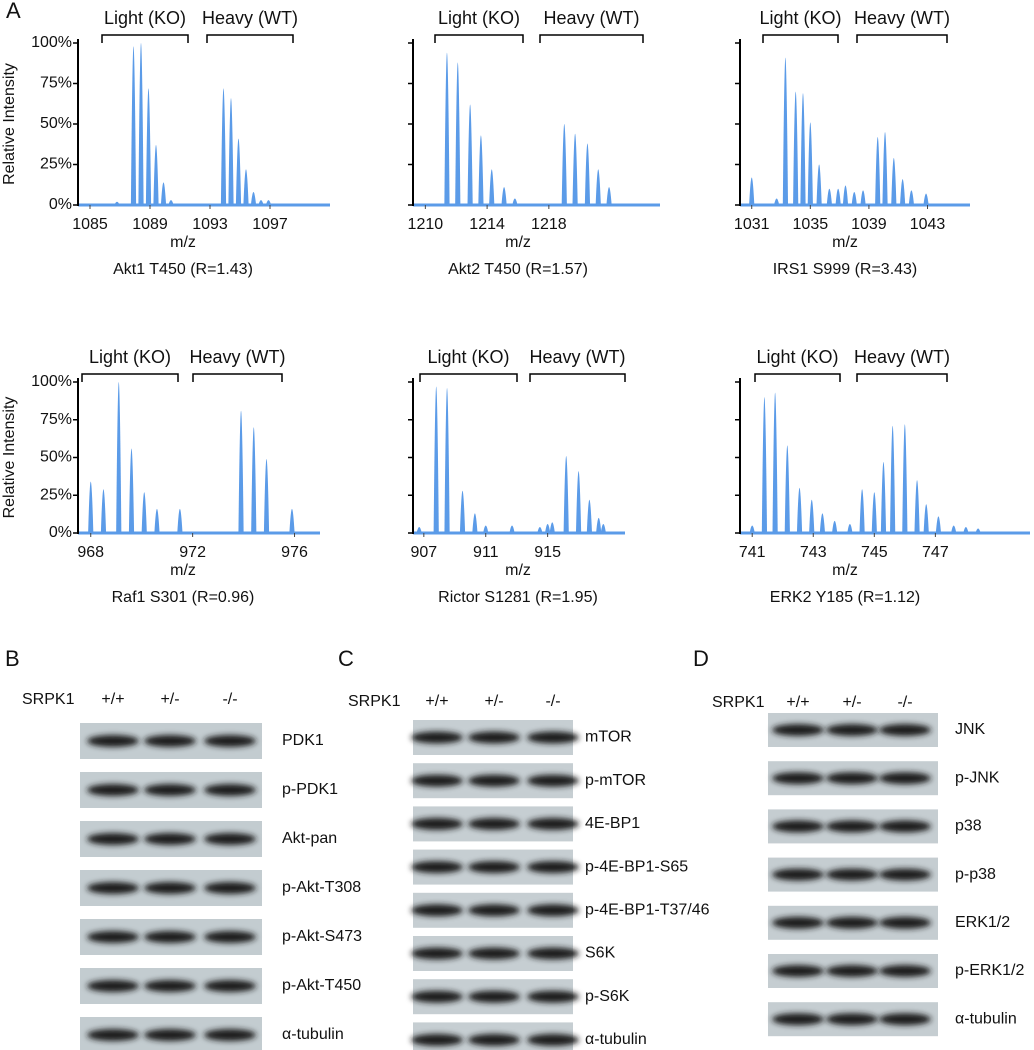 The width and height of the screenshot is (1034, 1050). What do you see at coordinates (982, 922) in the screenshot?
I see `blot-label: ERK1/2` at bounding box center [982, 922].